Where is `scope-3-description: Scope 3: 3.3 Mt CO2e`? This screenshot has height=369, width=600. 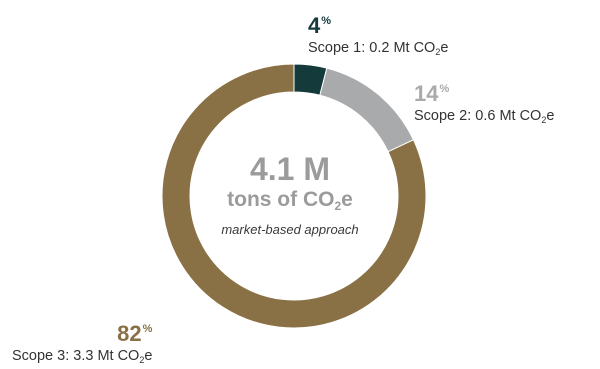
scope-3-description: Scope 3: 3.3 Mt CO2e is located at coordinates (82, 356).